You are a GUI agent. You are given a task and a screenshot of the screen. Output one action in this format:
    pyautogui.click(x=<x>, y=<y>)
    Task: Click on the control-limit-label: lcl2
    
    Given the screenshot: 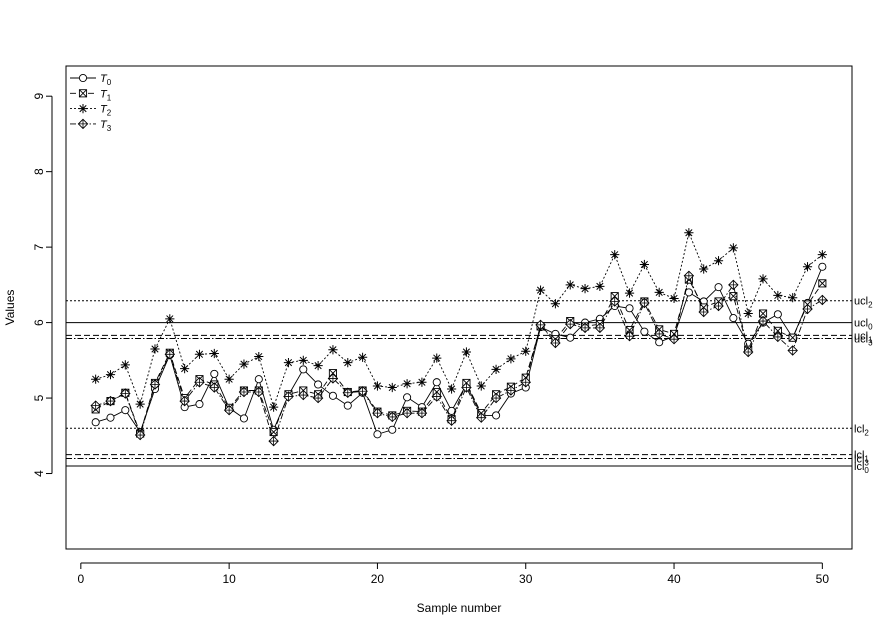 What is the action you would take?
    pyautogui.click(x=861, y=430)
    